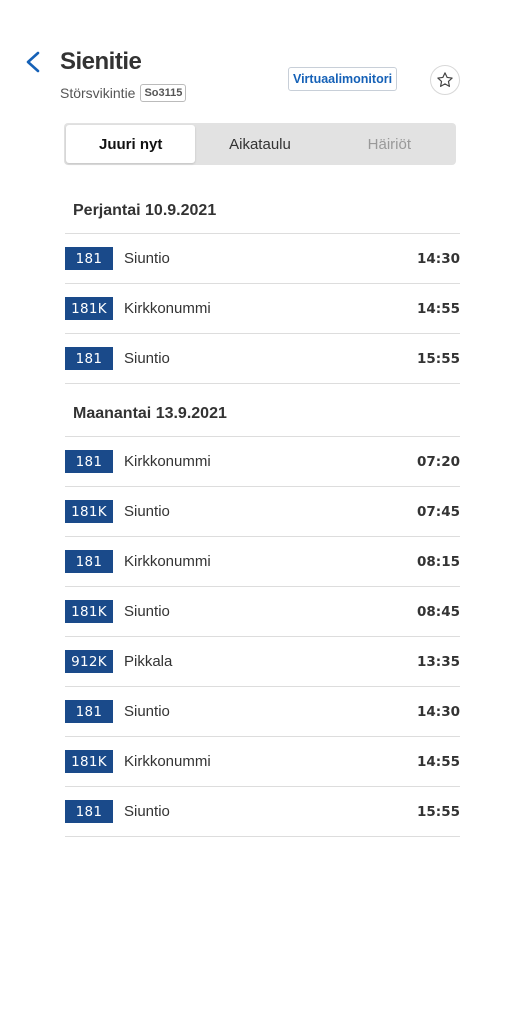  I want to click on chevron-left-icon, so click(33, 62).